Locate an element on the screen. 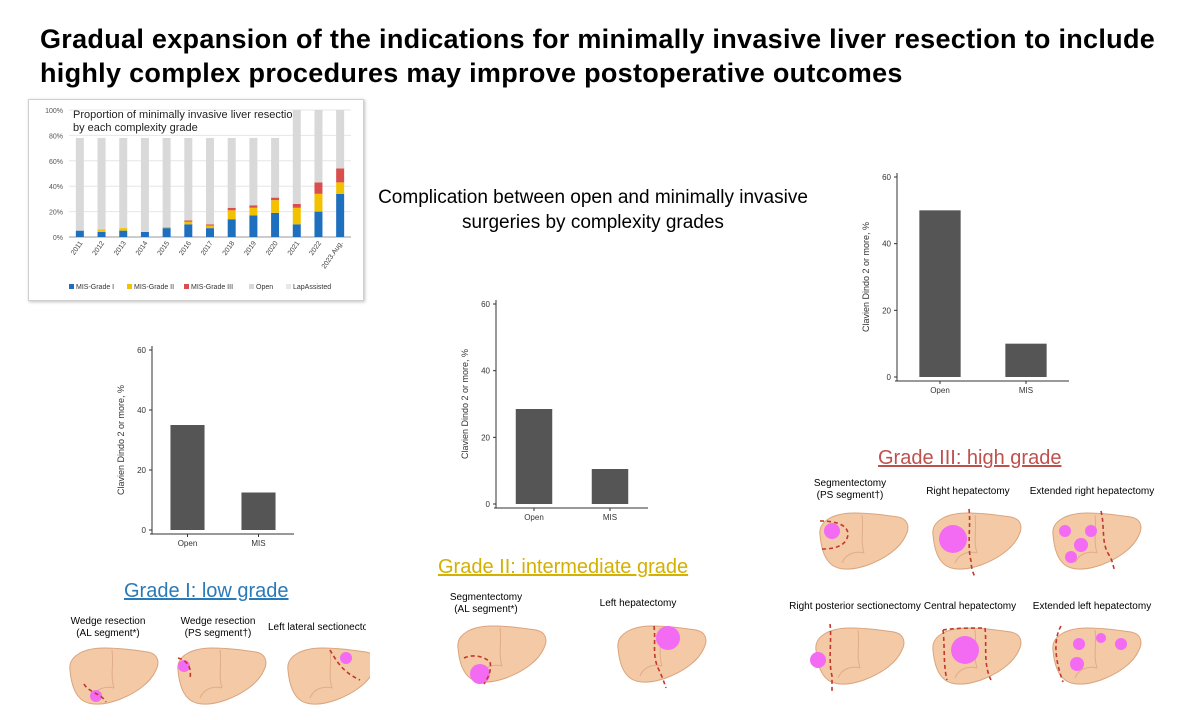  y-tick-label: 80% is located at coordinates (56, 136).